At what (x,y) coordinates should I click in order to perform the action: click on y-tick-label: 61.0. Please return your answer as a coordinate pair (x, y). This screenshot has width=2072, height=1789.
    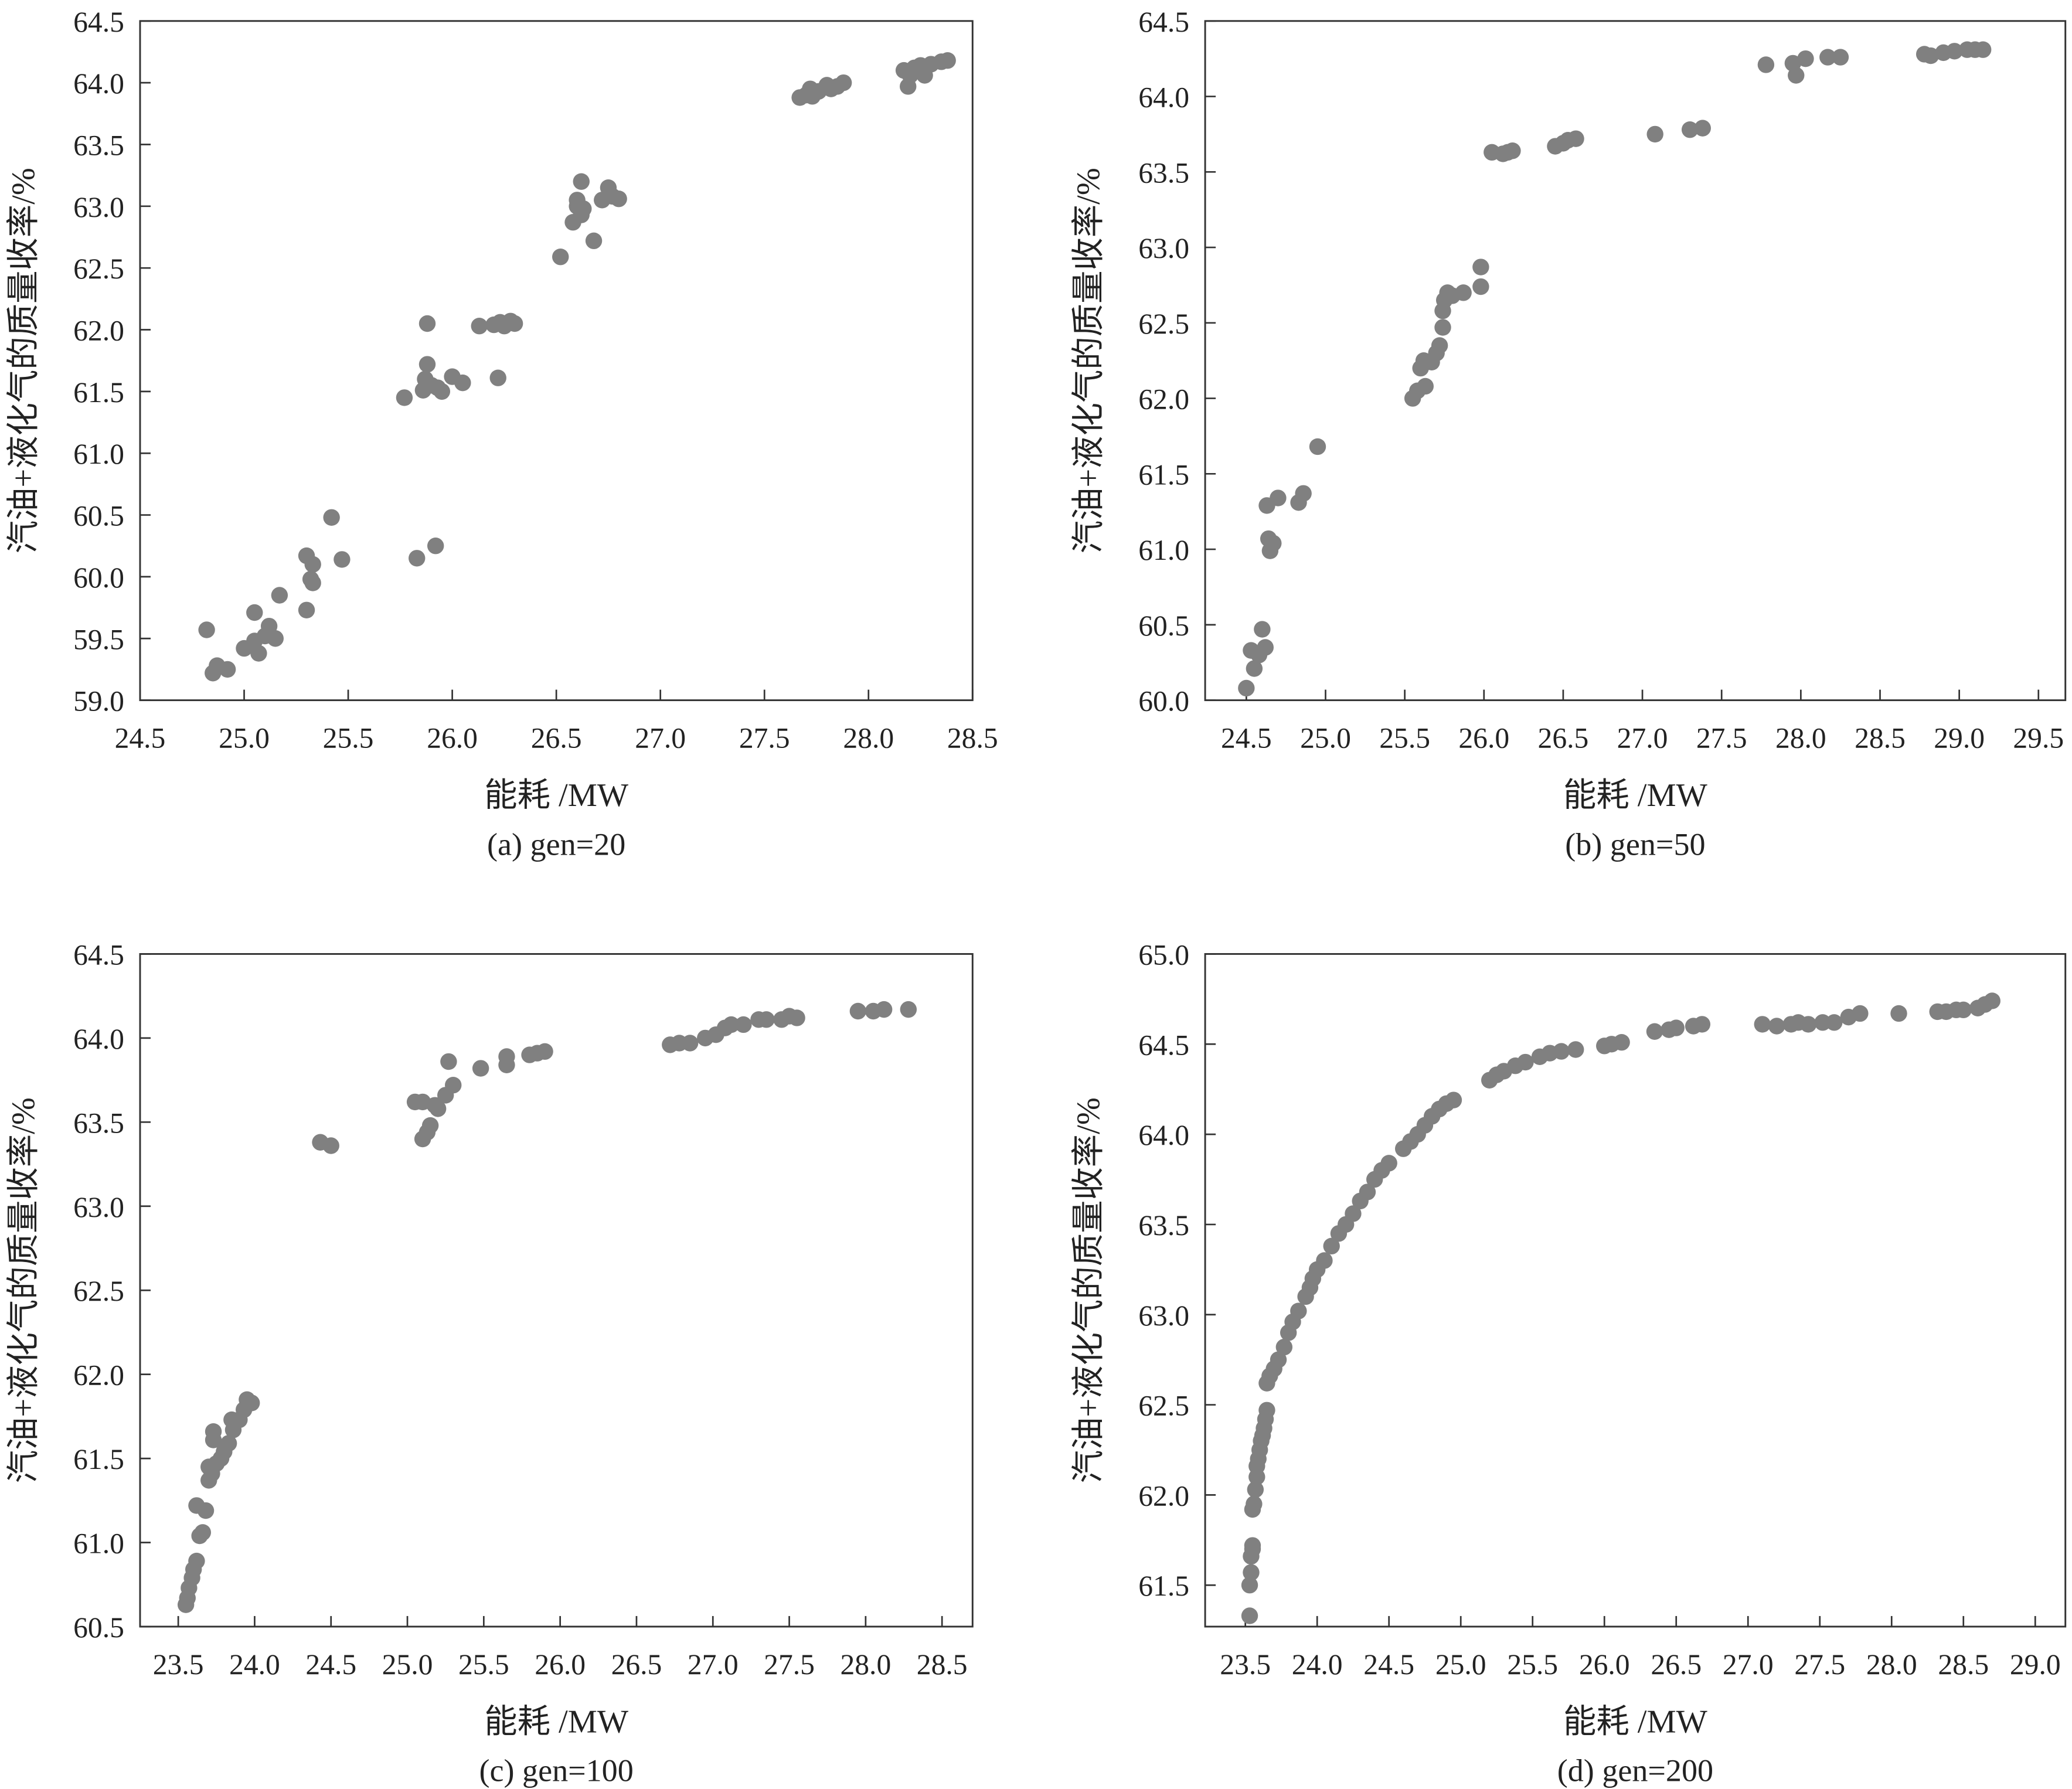
    Looking at the image, I should click on (98, 454).